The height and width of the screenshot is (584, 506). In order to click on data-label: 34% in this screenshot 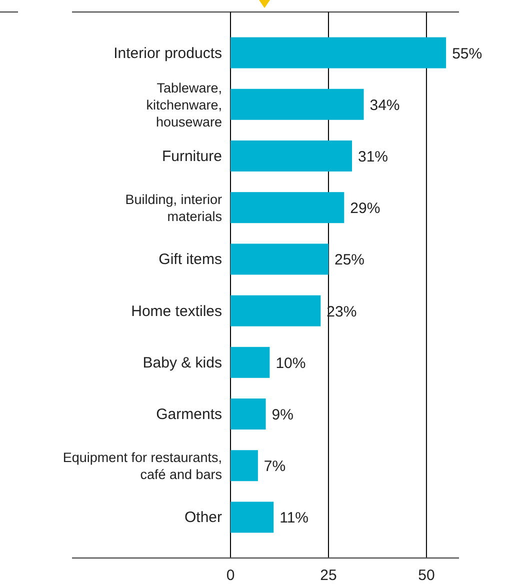, I will do `click(385, 105)`.